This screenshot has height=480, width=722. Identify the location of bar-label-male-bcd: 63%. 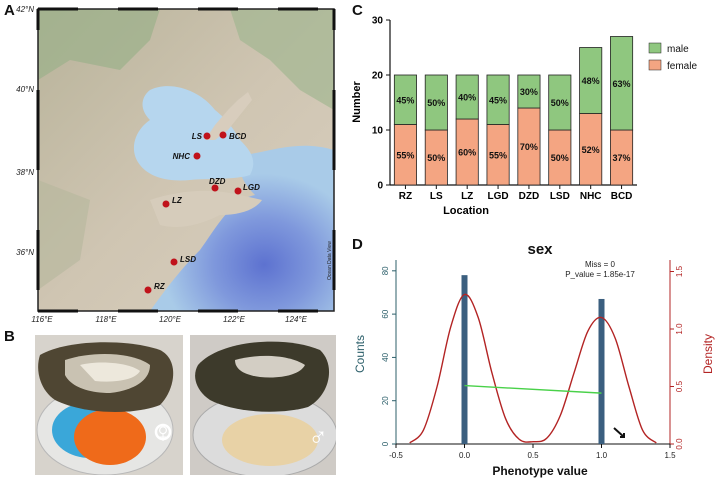
(622, 84).